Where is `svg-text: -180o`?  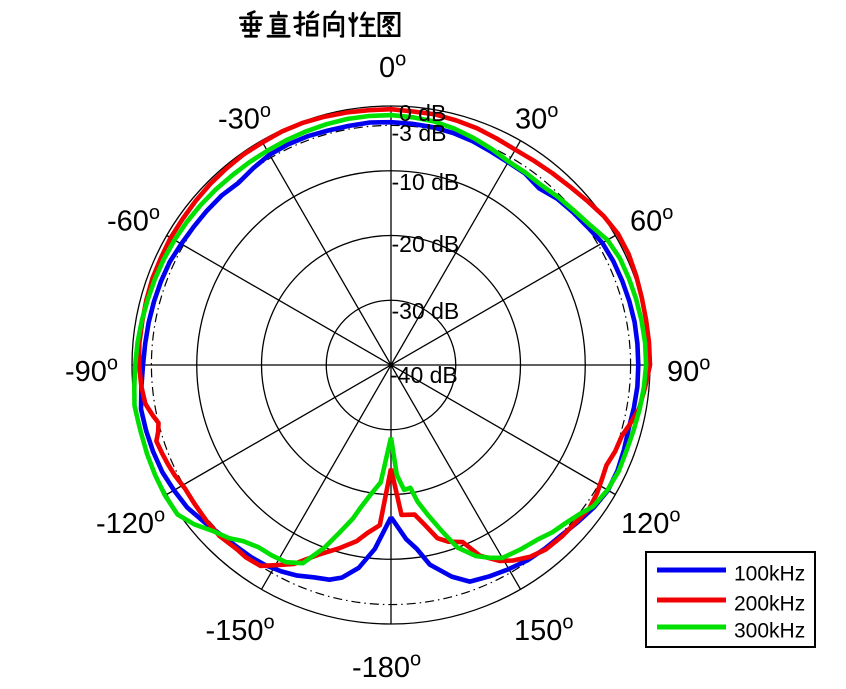 svg-text: -180o is located at coordinates (386, 667).